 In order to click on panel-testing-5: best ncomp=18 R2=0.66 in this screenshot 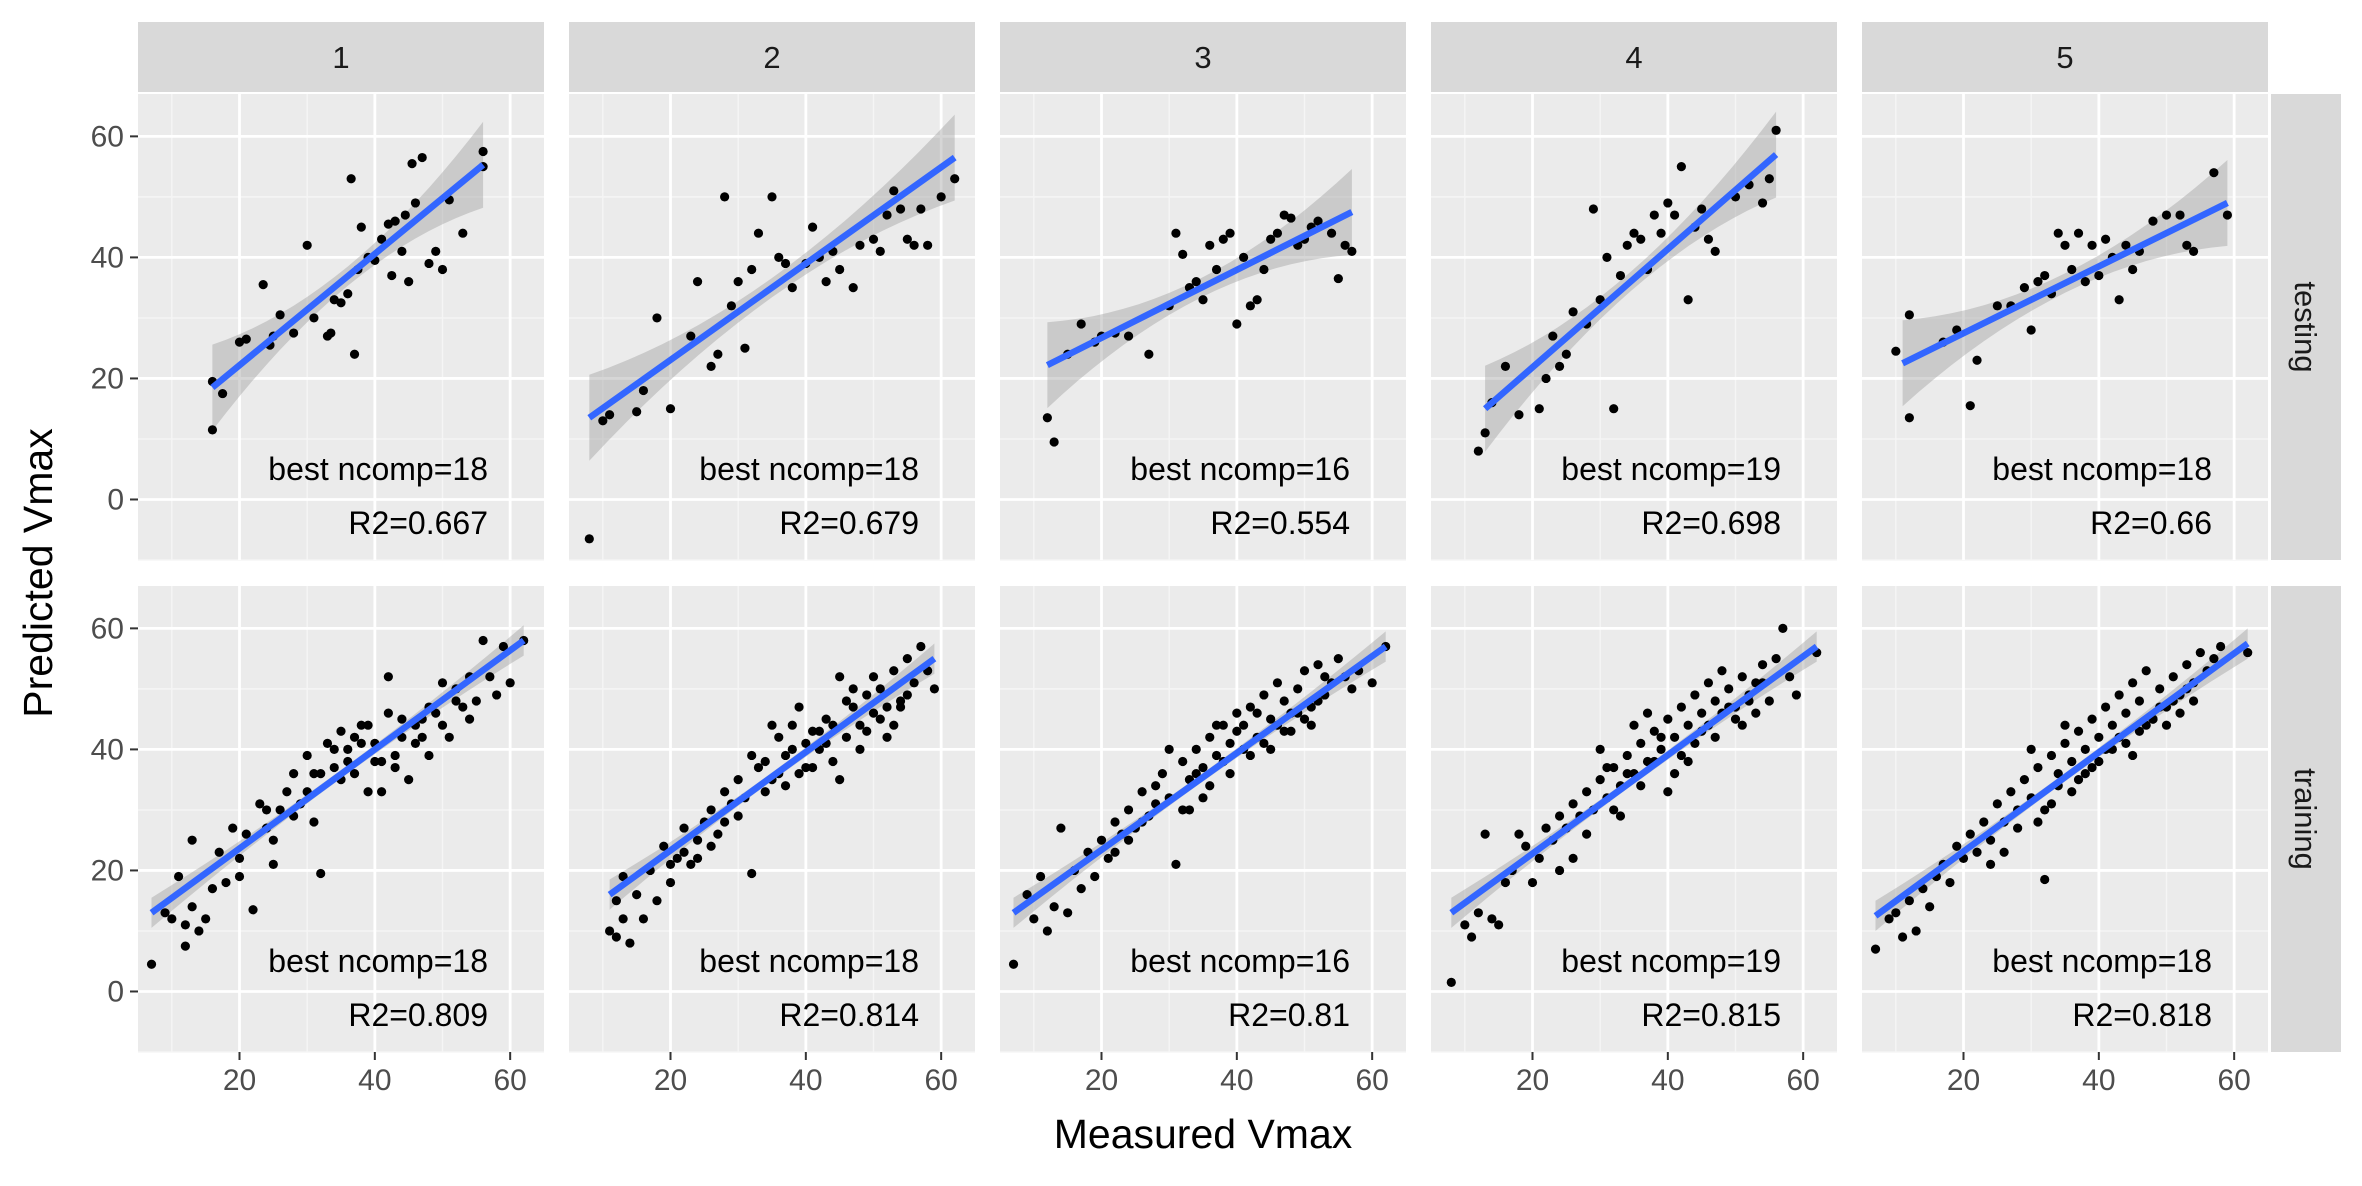, I will do `click(2065, 327)`.